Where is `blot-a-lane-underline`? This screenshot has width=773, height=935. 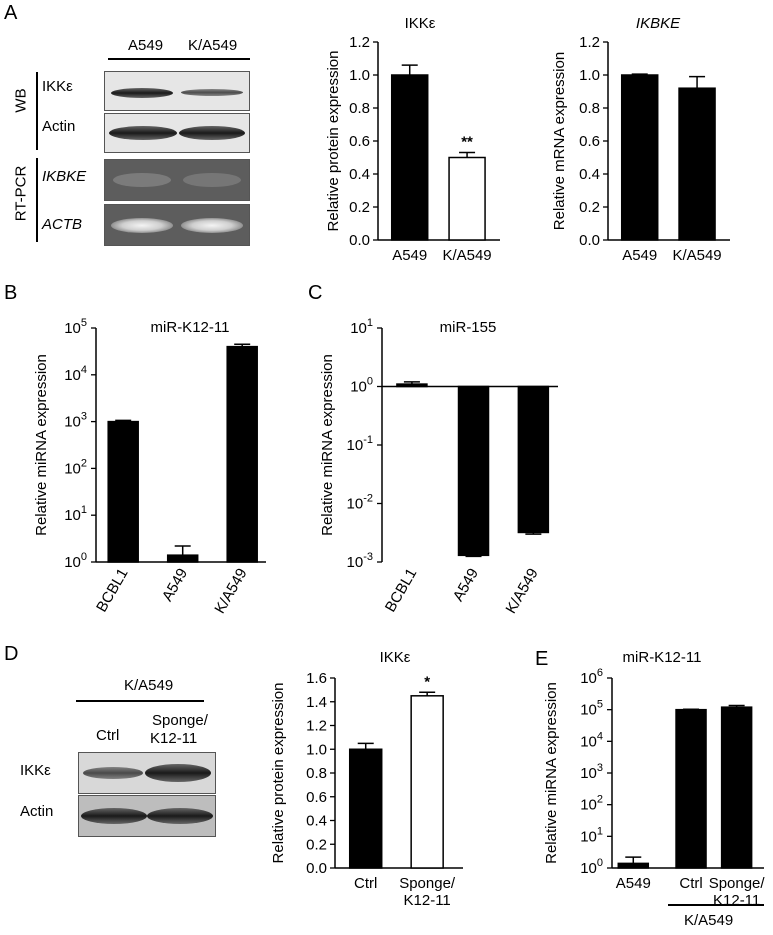
blot-a-lane-underline is located at coordinates (179, 59).